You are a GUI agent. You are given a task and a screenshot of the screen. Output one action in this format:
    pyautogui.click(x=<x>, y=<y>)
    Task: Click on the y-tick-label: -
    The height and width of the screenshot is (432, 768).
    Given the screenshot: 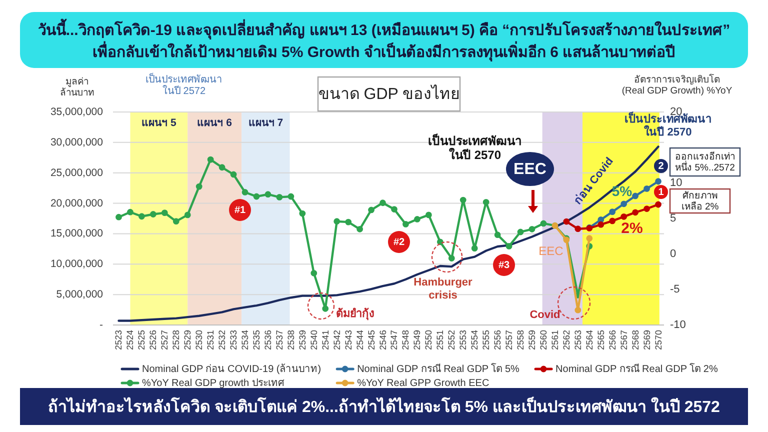 What is the action you would take?
    pyautogui.click(x=102, y=325)
    